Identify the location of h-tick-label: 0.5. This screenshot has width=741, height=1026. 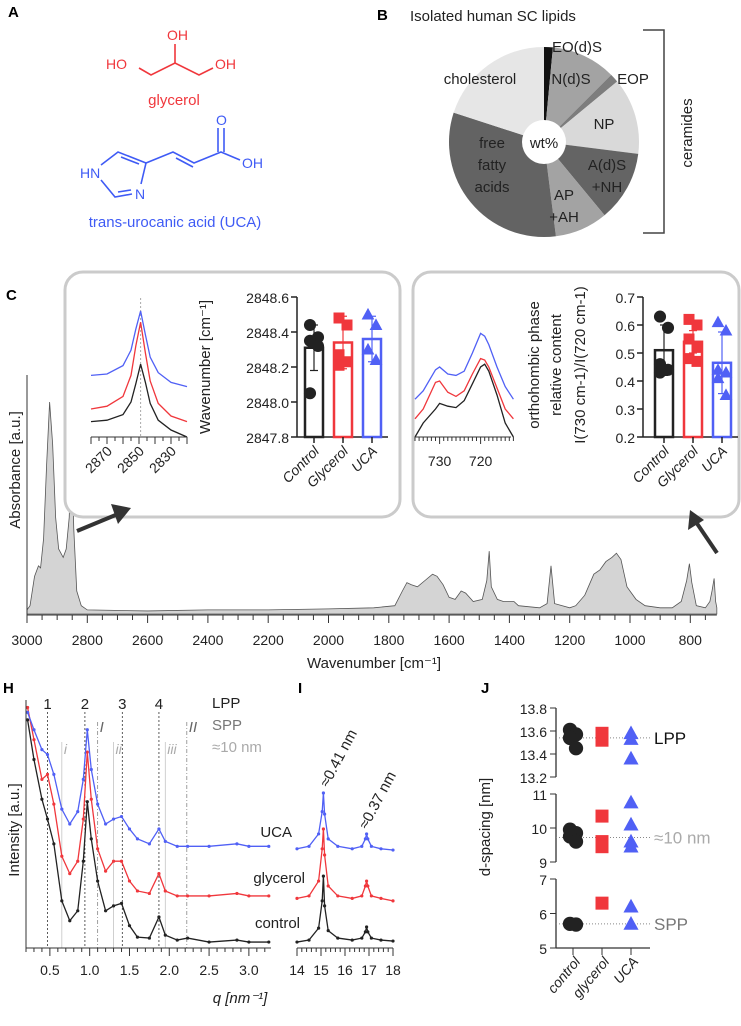
(50, 970).